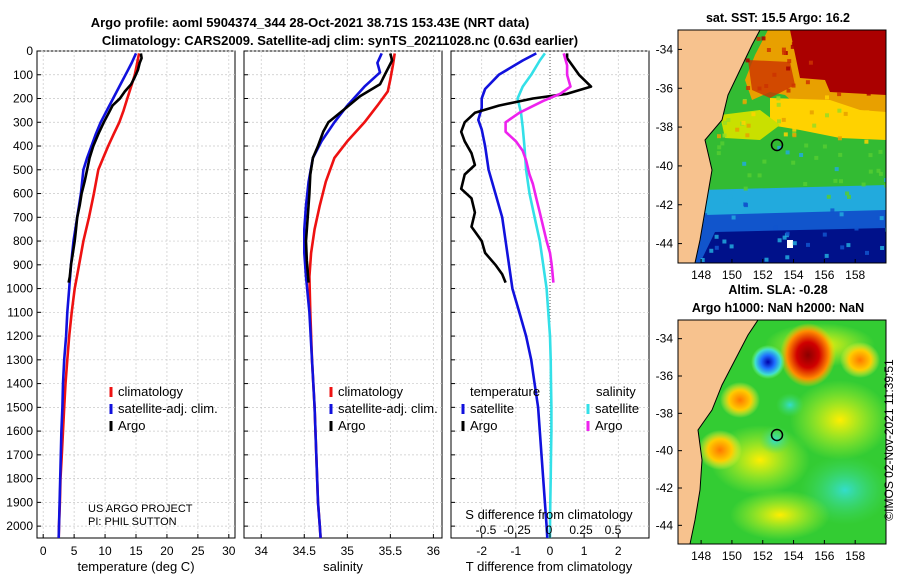  I want to click on depth-tick-label: 1000, so click(19, 289).